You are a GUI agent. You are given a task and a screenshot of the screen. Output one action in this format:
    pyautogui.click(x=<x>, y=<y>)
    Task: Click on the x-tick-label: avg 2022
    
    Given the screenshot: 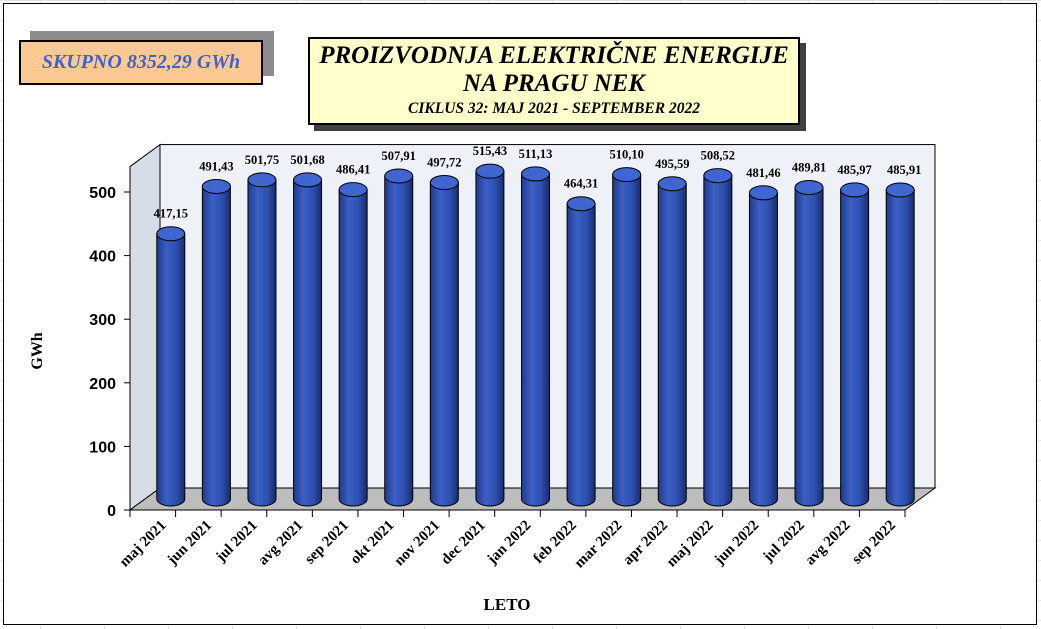 What is the action you would take?
    pyautogui.click(x=827, y=543)
    